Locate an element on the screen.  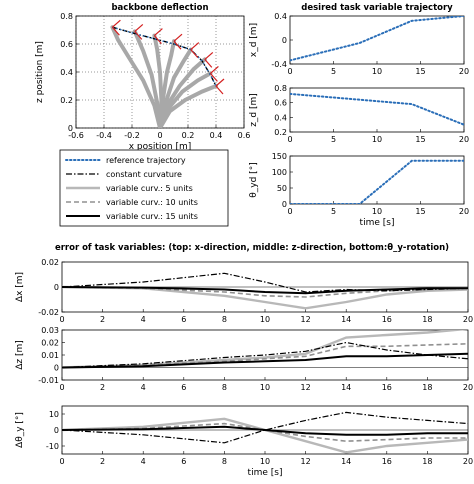
chart-title: backbone deflection is located at coordinates (159, 8).